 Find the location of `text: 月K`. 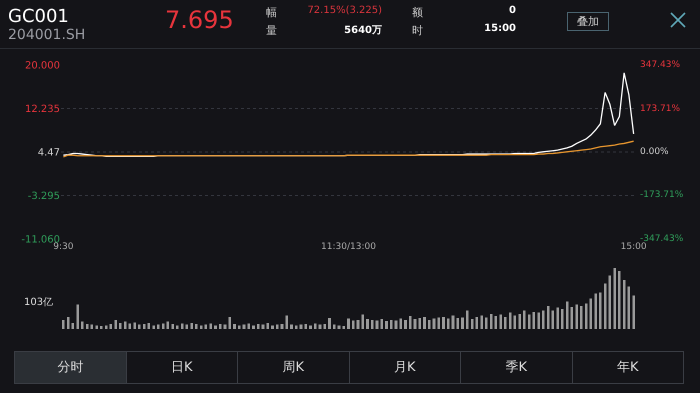

text: 月K is located at coordinates (404, 367).